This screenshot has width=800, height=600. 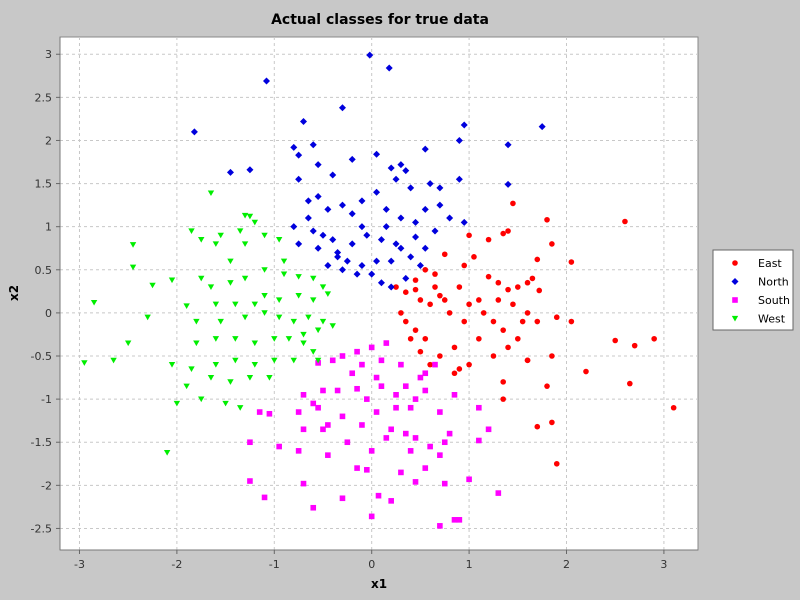 What do you see at coordinates (41, 528) in the screenshot?
I see `y-tick-label: -2.5` at bounding box center [41, 528].